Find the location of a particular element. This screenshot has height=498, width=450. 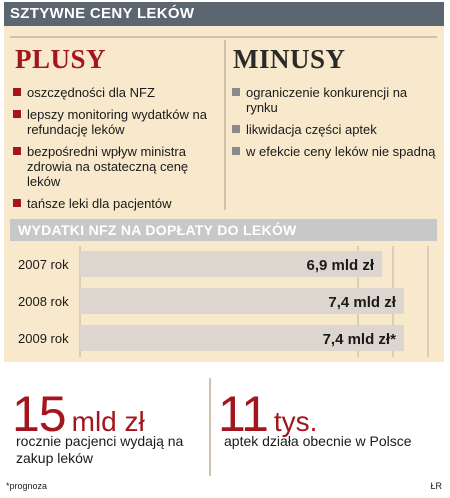

chart-category-label: 2007 rok is located at coordinates (43, 264).